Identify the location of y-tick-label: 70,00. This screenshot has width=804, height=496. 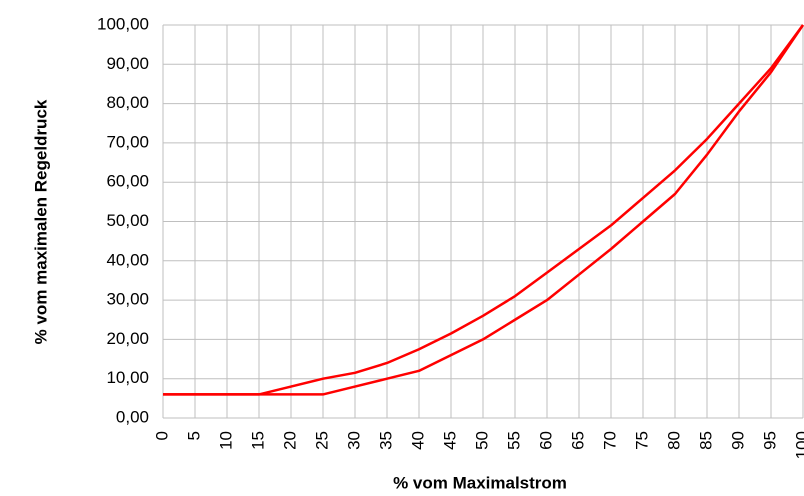
(127, 141).